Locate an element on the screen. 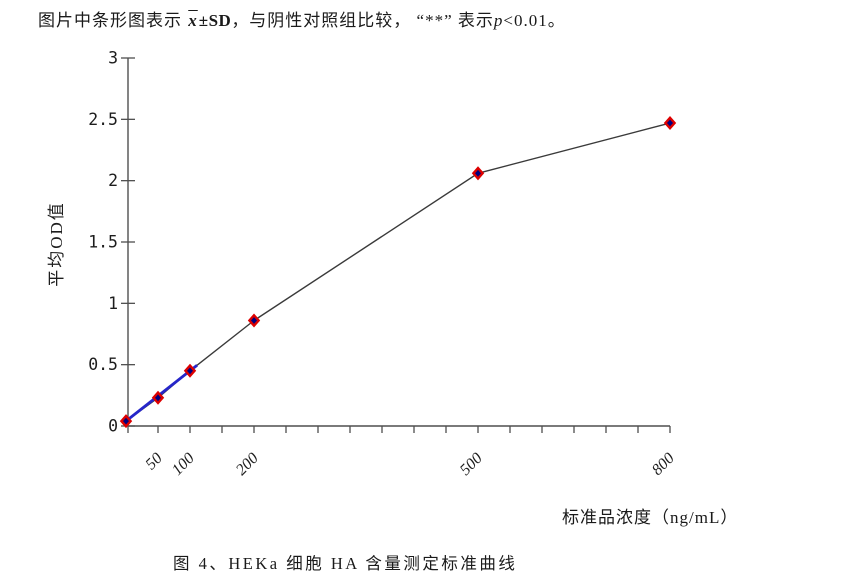 Image resolution: width=841 pixels, height=588 pixels. x-tick-label: 50 is located at coordinates (153, 461).